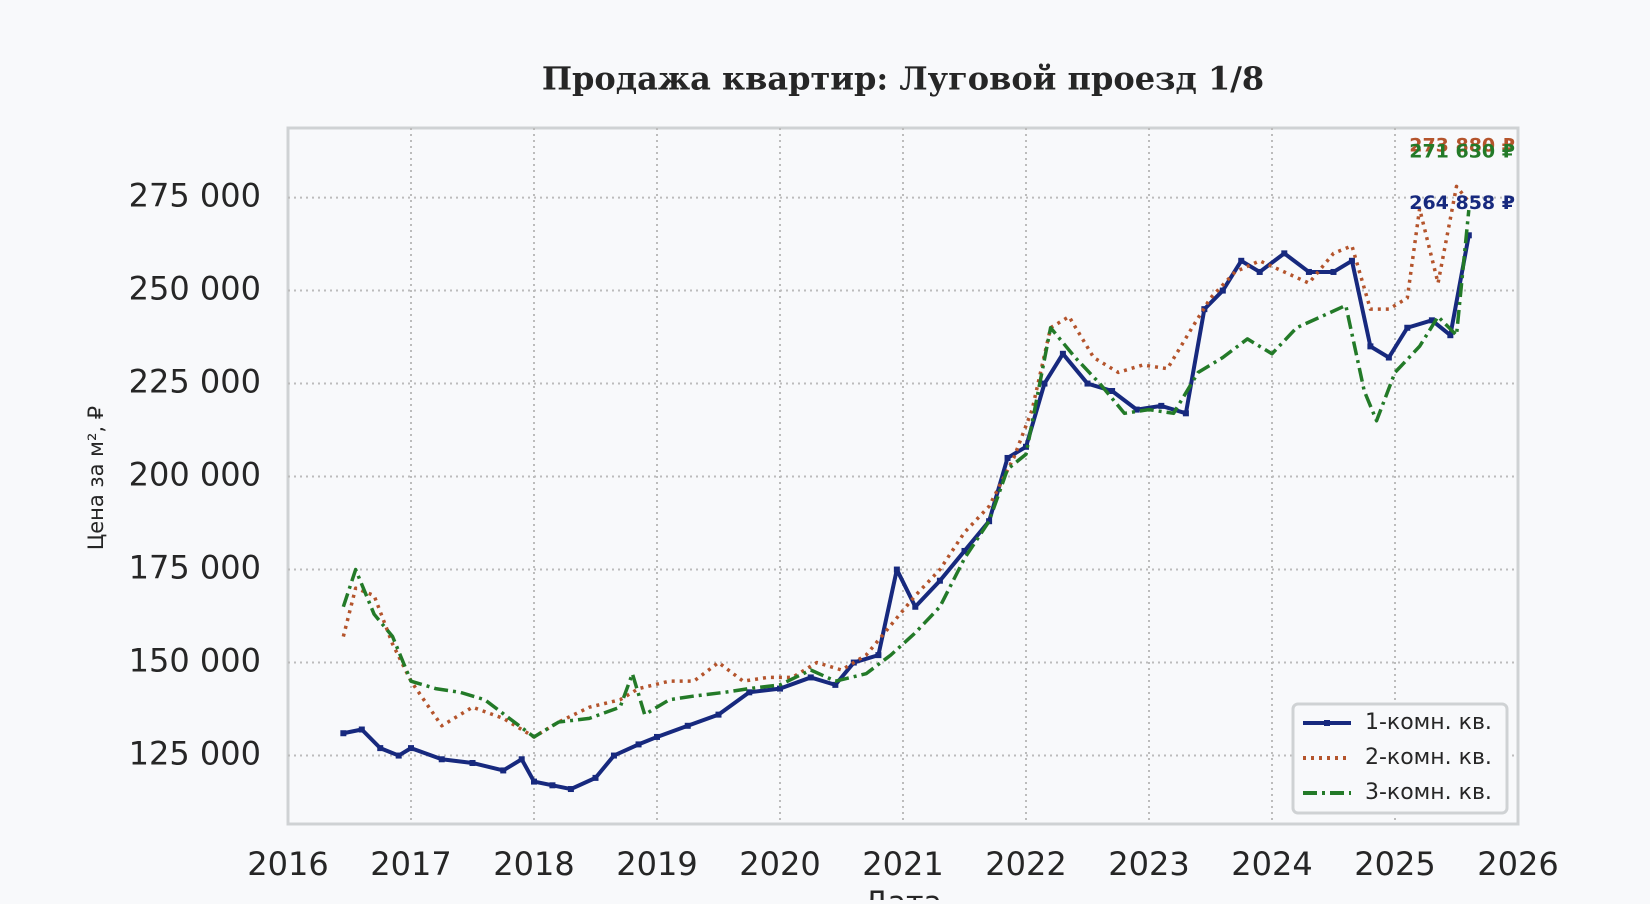 The width and height of the screenshot is (1650, 904). Describe the element at coordinates (1428, 757) in the screenshot. I see `legend-label: 2-комн. кв.` at that location.